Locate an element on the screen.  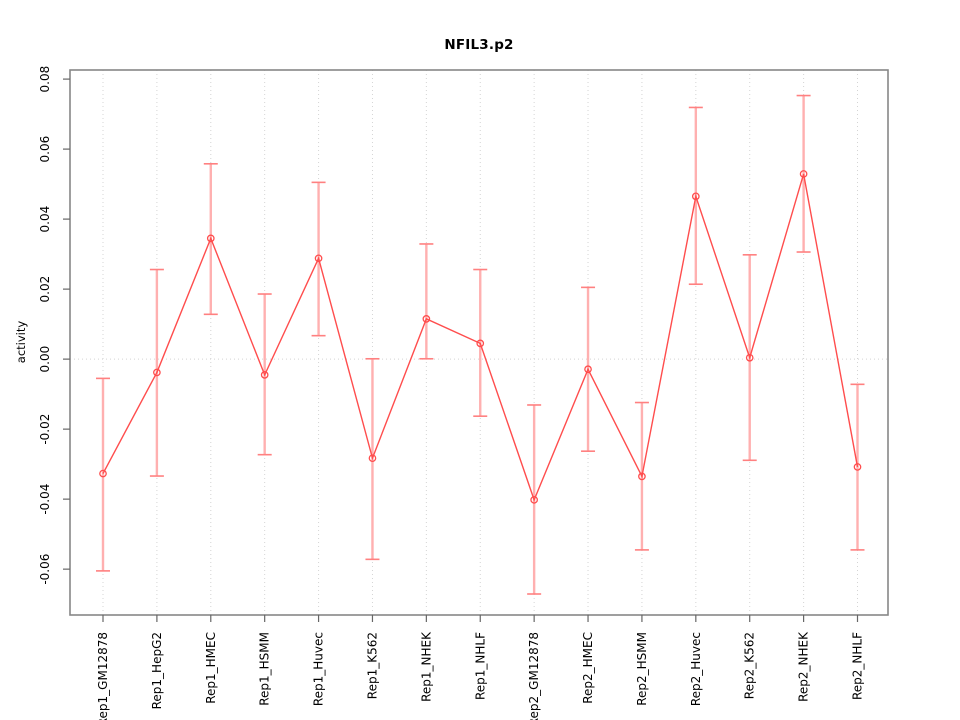
y-tick-label: 0.02 is located at coordinates (45, 289).